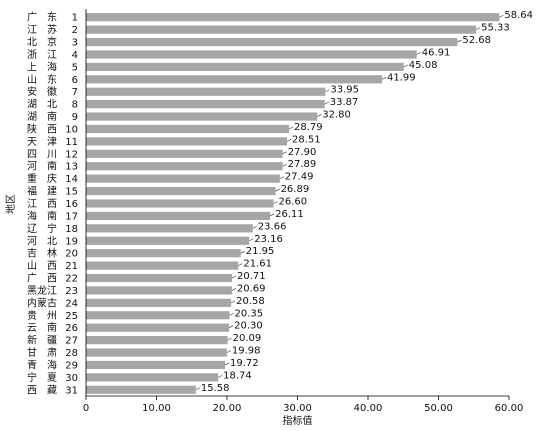 The width and height of the screenshot is (543, 431). I want to click on value-label: 23.16, so click(268, 239).